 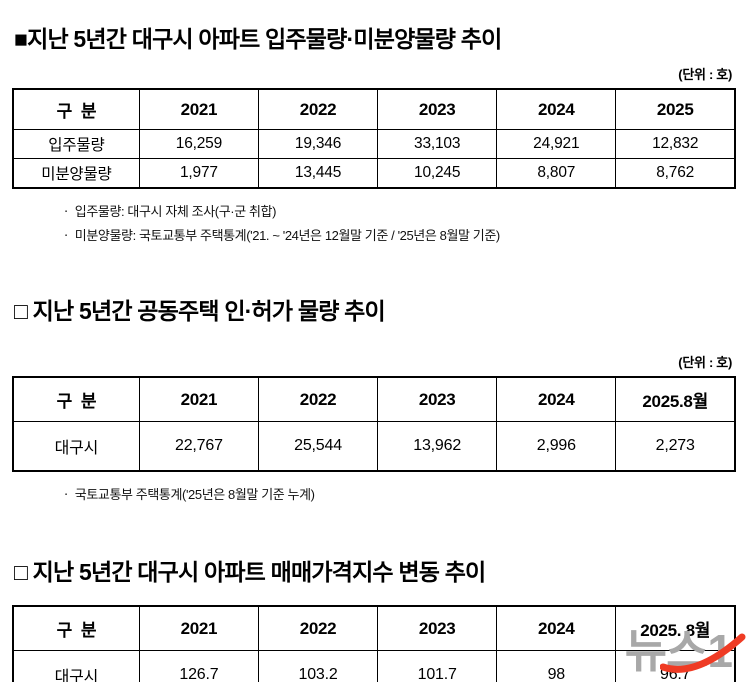 I want to click on table-header-row: 구 분 2021 2022 2023 2024 2025.8월, so click(x=374, y=399).